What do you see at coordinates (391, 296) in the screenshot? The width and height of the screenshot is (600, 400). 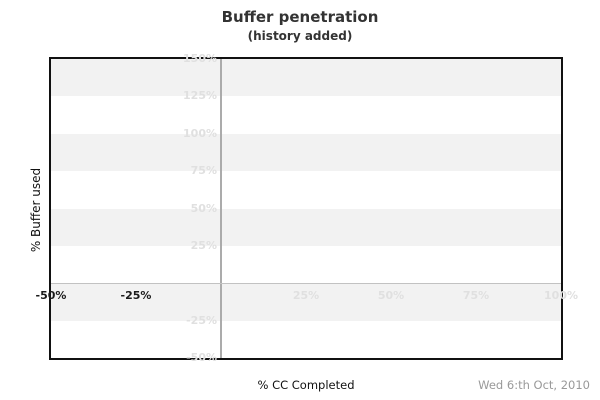 I see `x-tick-label: 50%` at bounding box center [391, 296].